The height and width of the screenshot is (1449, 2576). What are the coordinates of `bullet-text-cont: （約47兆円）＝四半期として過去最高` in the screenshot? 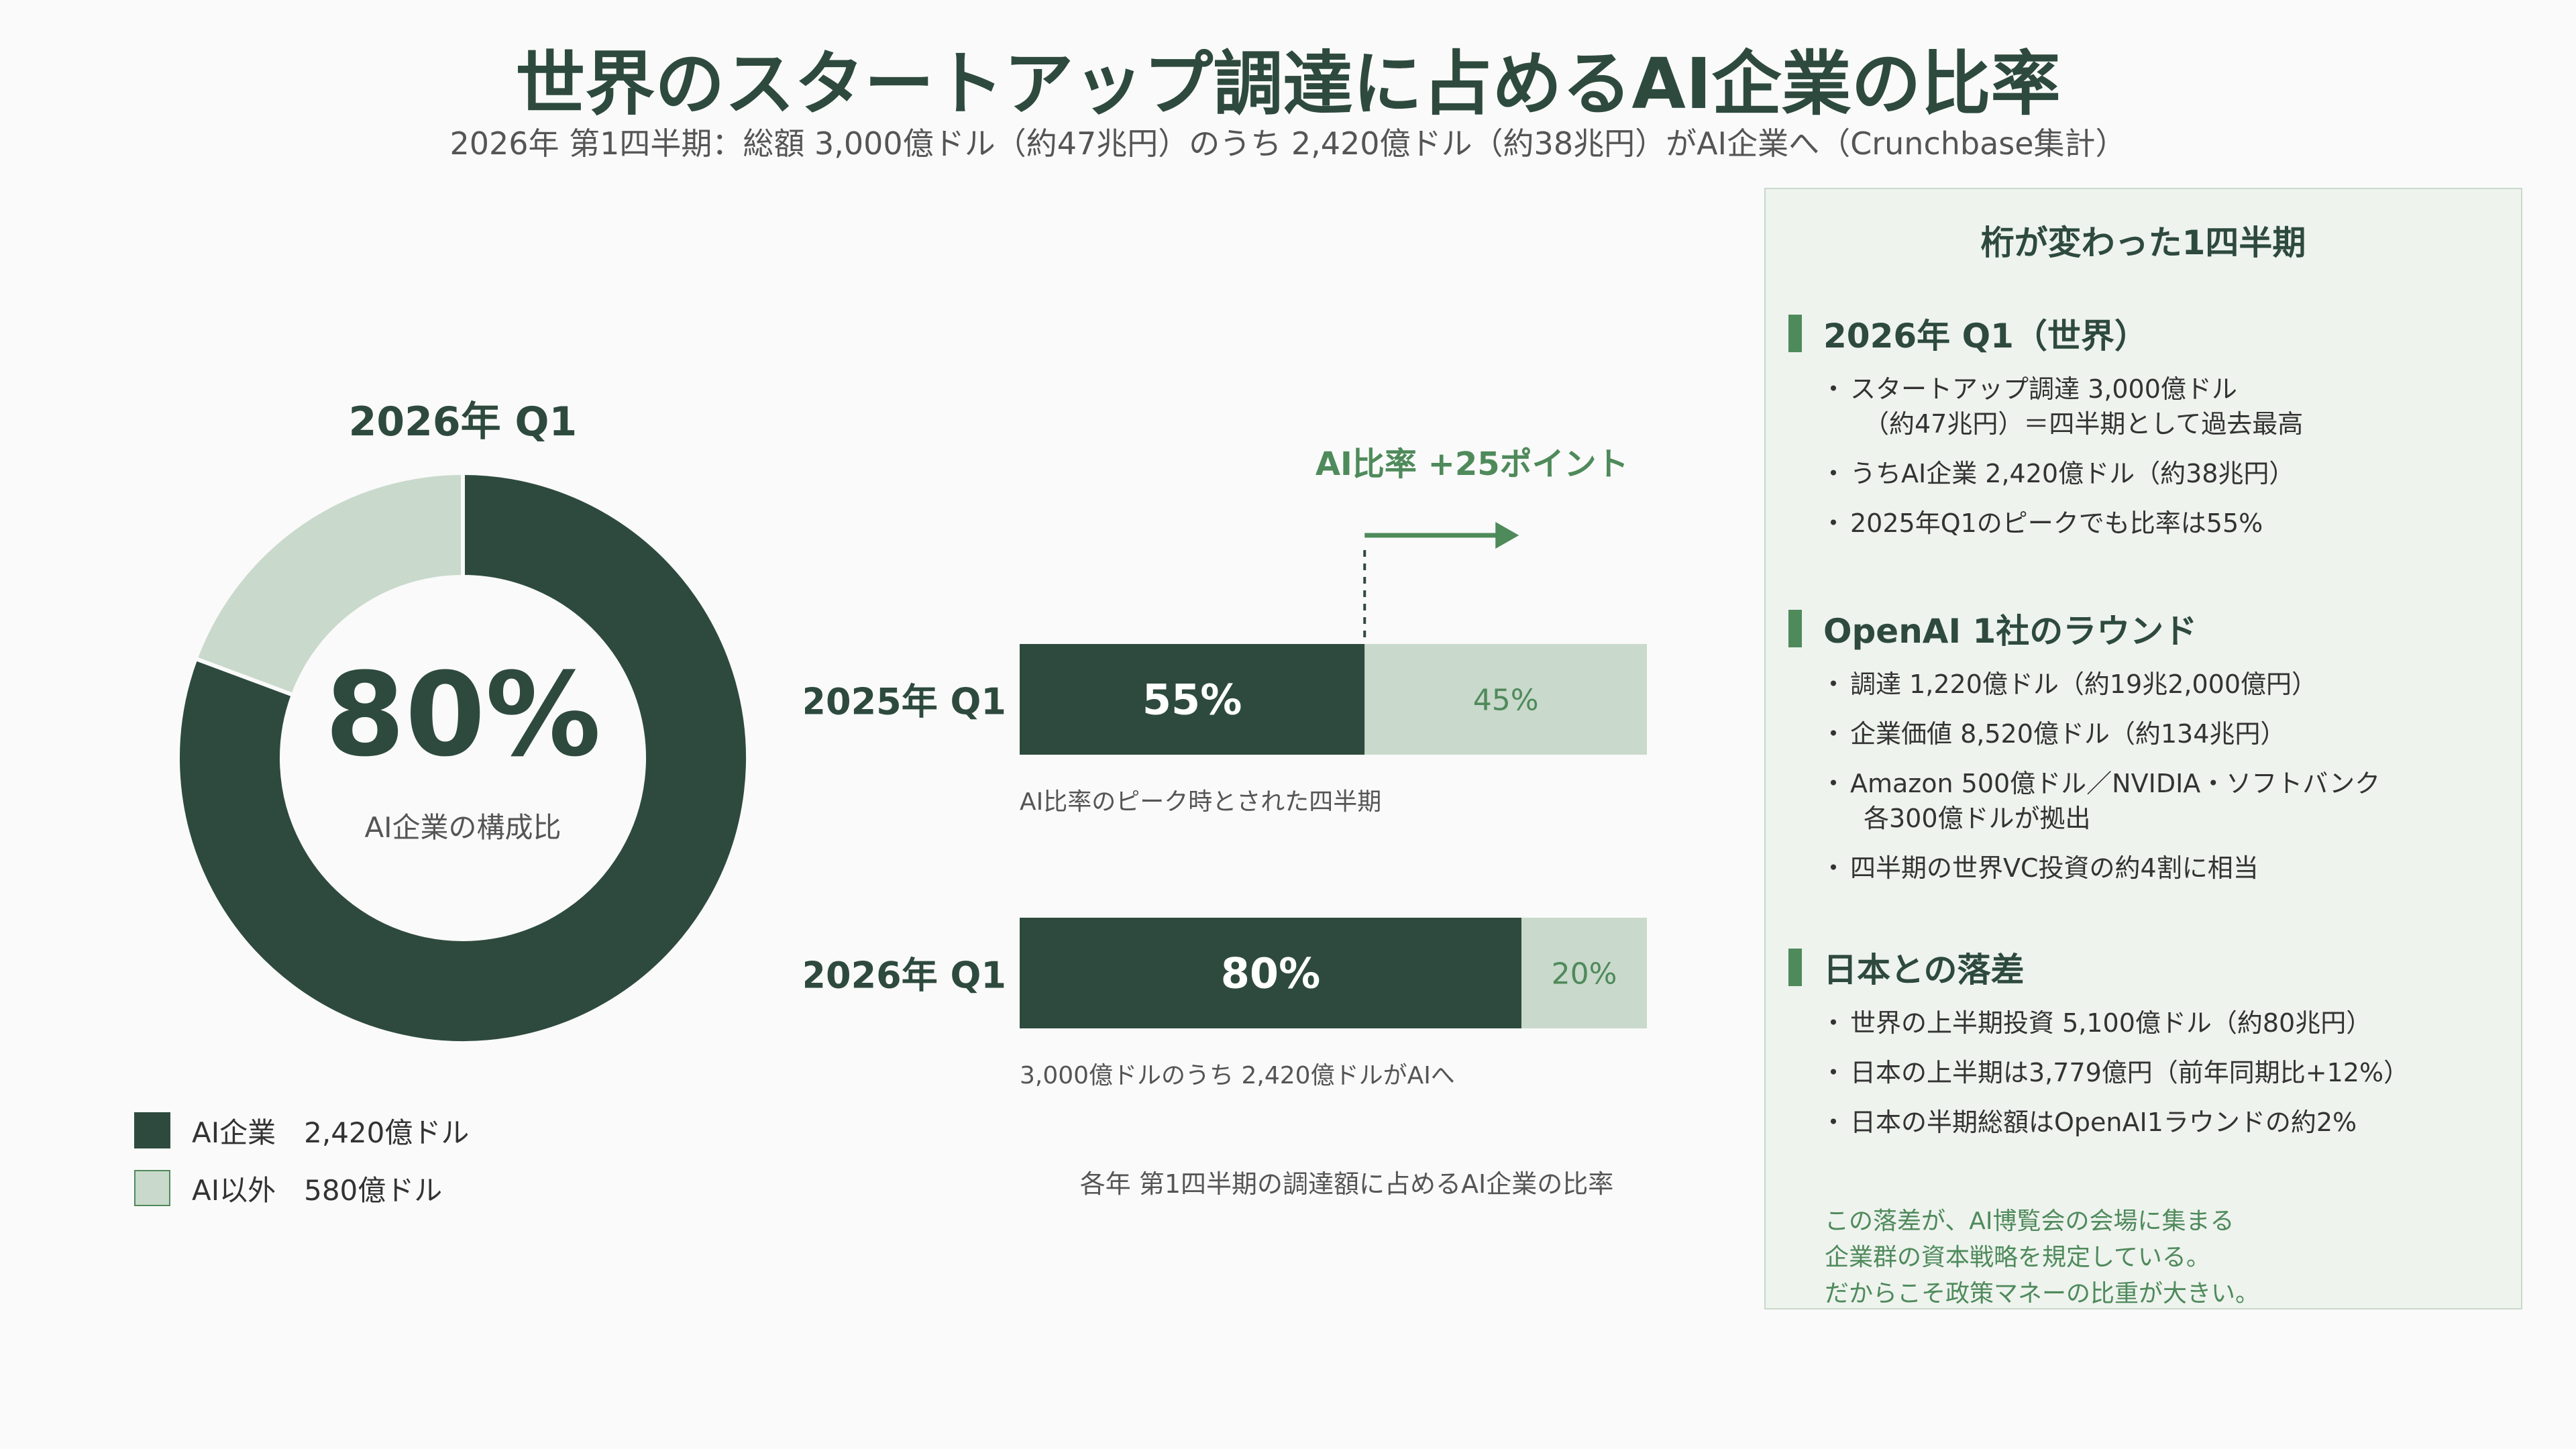 It's located at (2084, 424).